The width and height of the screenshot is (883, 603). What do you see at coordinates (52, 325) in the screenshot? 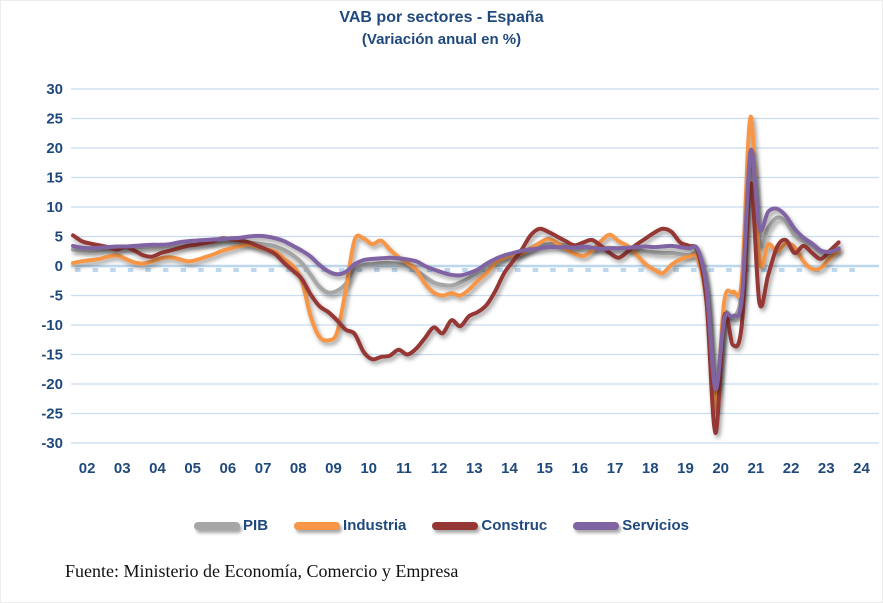
I see `y-axis-tick-label: -10` at bounding box center [52, 325].